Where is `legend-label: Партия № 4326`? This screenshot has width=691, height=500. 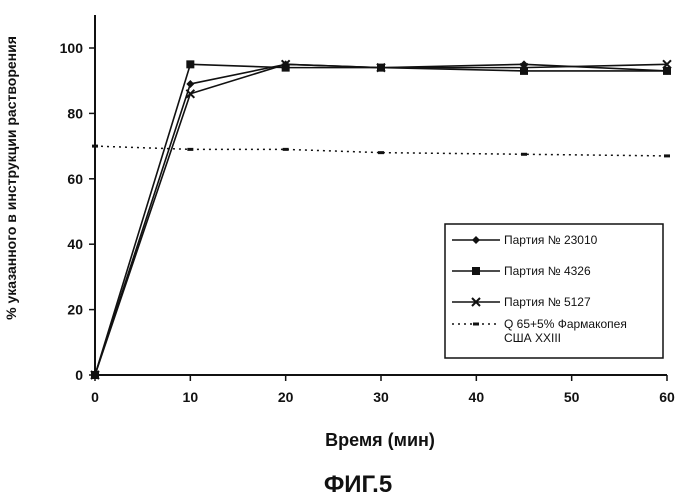
legend-label: Партия № 4326 is located at coordinates (547, 271).